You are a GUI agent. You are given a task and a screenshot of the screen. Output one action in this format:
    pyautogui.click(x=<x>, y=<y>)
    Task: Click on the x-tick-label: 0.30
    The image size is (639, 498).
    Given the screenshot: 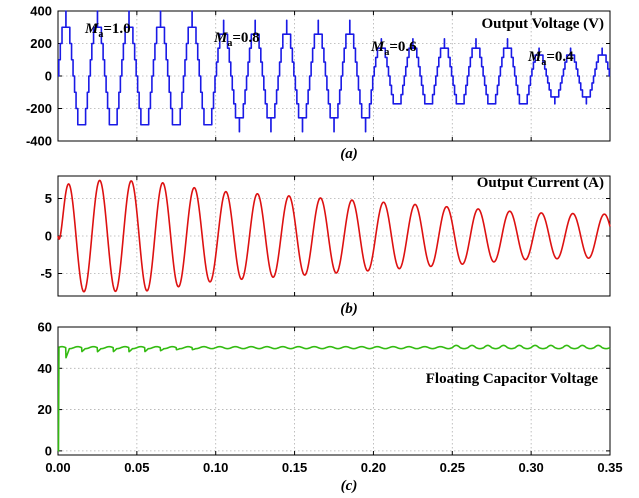 What is the action you would take?
    pyautogui.click(x=530, y=467)
    